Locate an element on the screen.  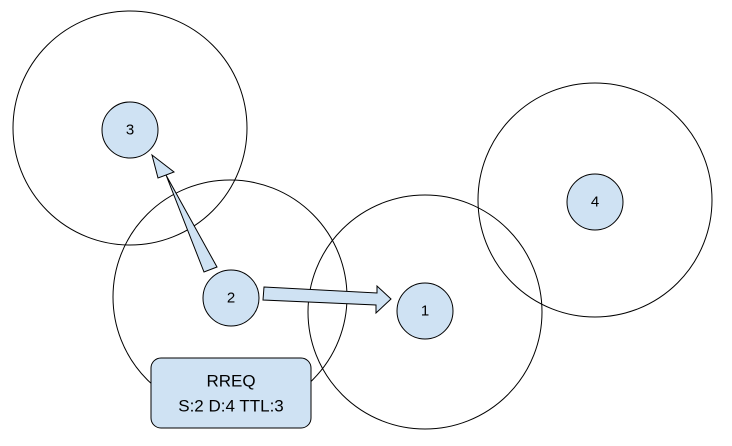
node-2-circle is located at coordinates (231, 298).